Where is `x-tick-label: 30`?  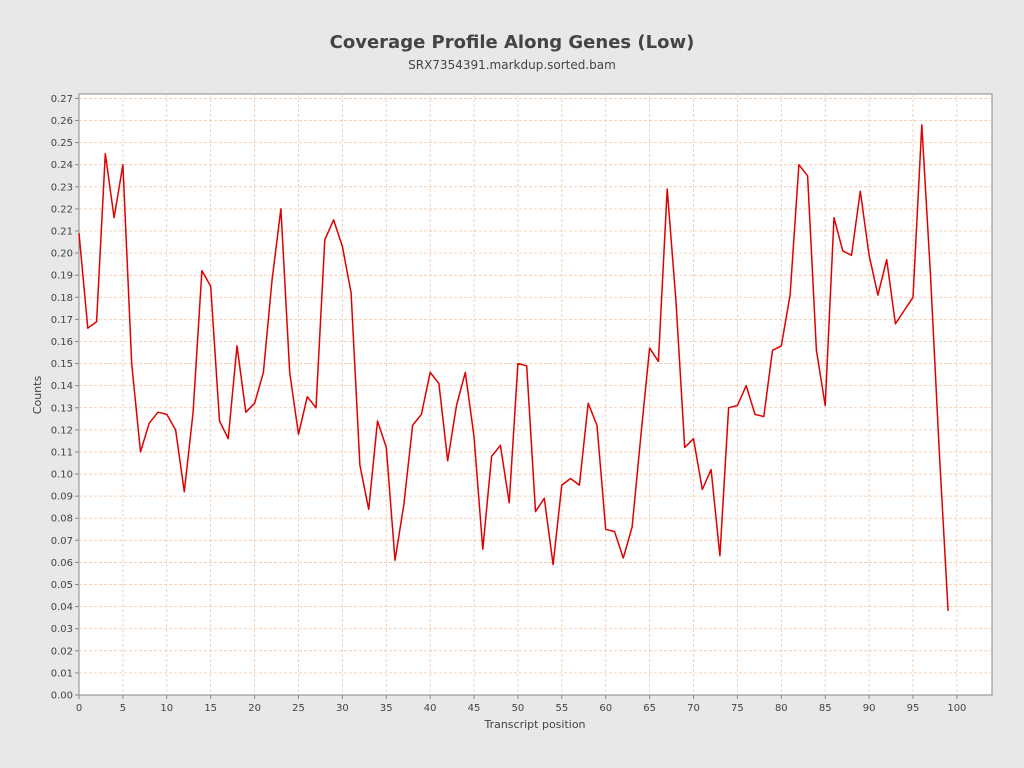 x-tick-label: 30 is located at coordinates (342, 708).